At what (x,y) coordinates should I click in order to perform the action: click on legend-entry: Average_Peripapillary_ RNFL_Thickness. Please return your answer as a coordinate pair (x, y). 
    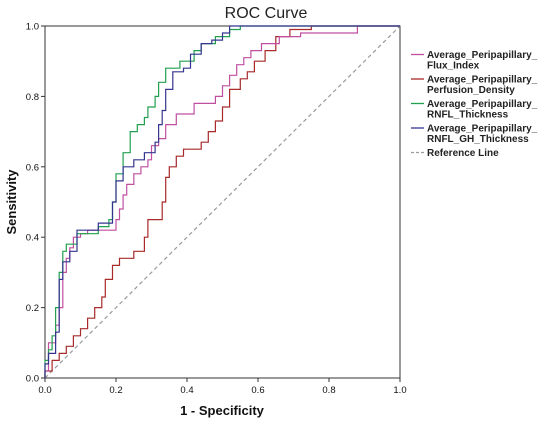
    Looking at the image, I should click on (482, 110).